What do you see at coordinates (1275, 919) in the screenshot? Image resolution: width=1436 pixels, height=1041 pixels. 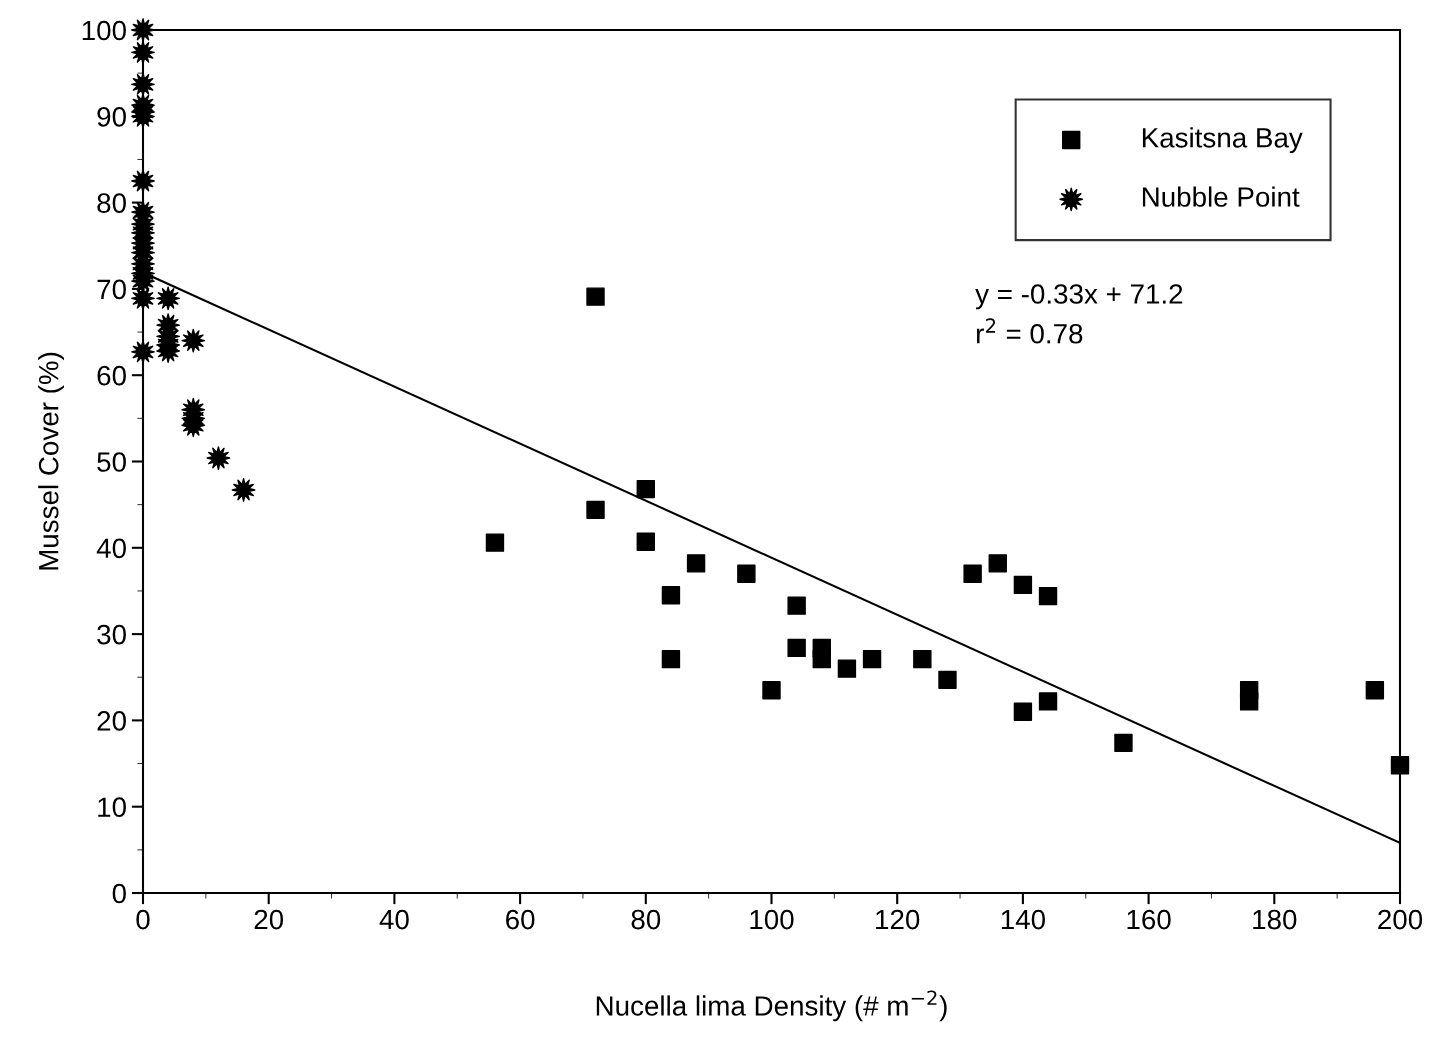 I see `x-tick-label: 180` at bounding box center [1275, 919].